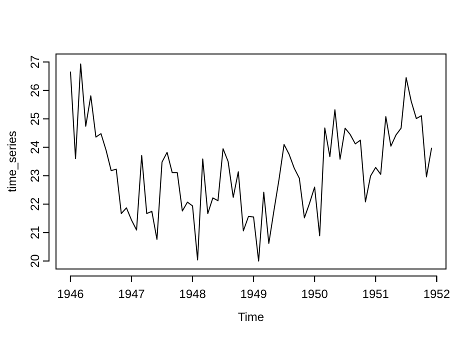 The height and width of the screenshot is (338, 474). Describe the element at coordinates (436, 294) in the screenshot. I see `x-tick-label: 1952` at that location.